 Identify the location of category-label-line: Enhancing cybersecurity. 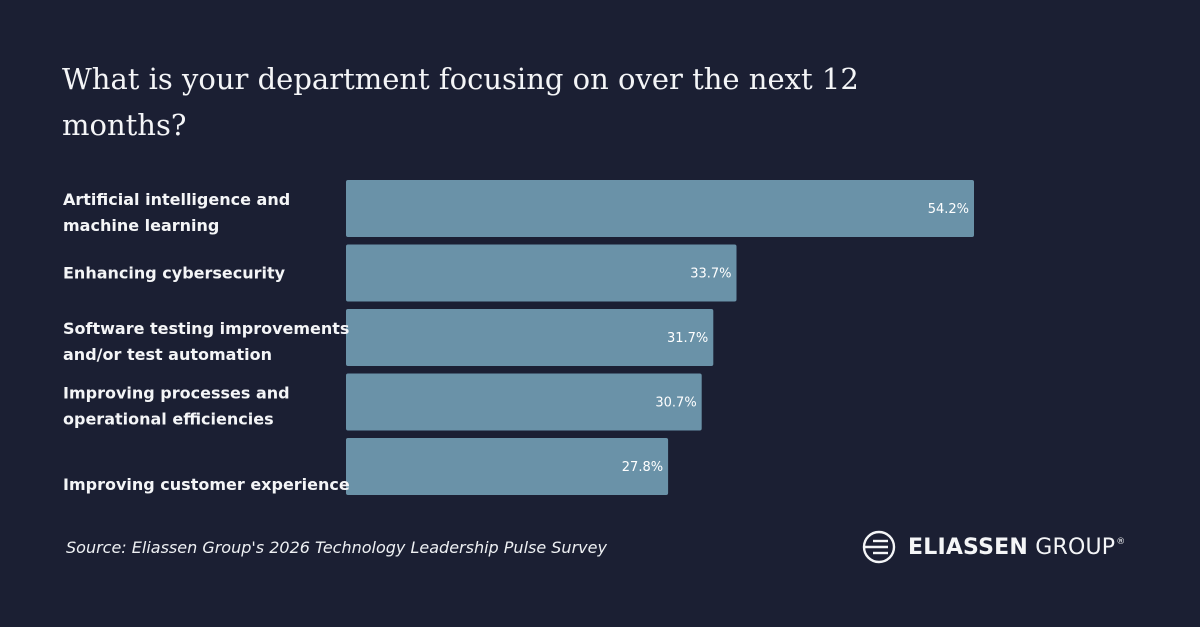
(174, 273).